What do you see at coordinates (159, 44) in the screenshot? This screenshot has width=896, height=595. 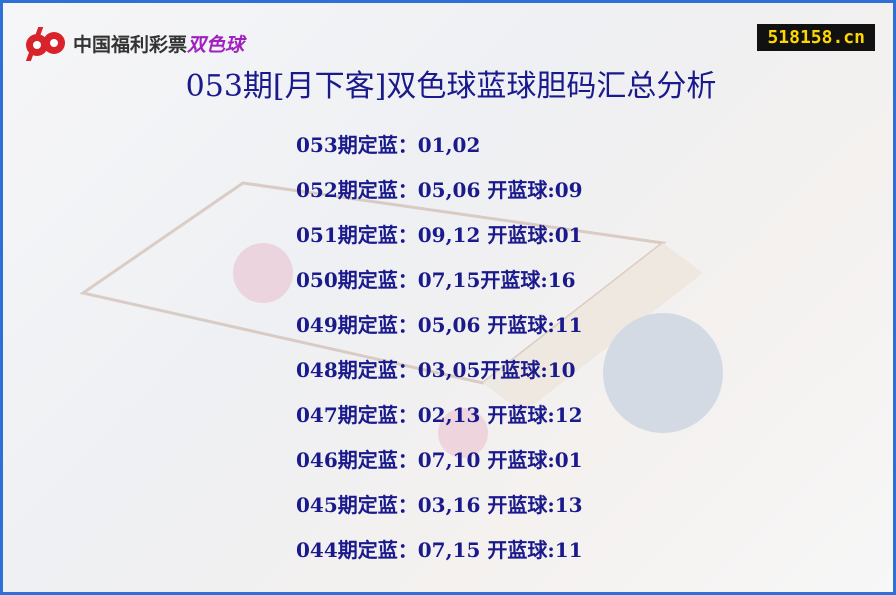 I see `logo-text: 中国福利彩票双色球` at bounding box center [159, 44].